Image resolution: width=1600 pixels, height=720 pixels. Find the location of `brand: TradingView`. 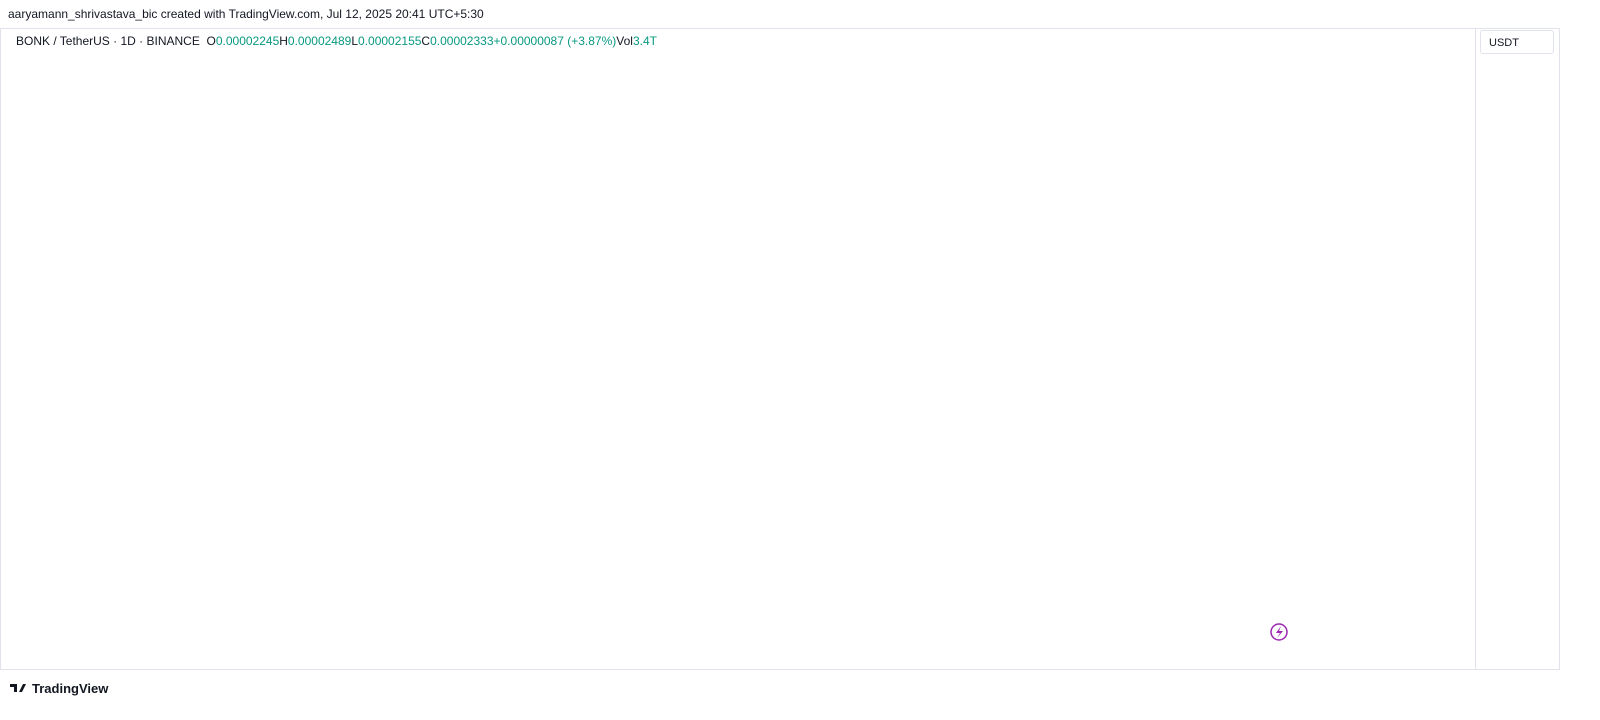

brand: TradingView is located at coordinates (70, 688).